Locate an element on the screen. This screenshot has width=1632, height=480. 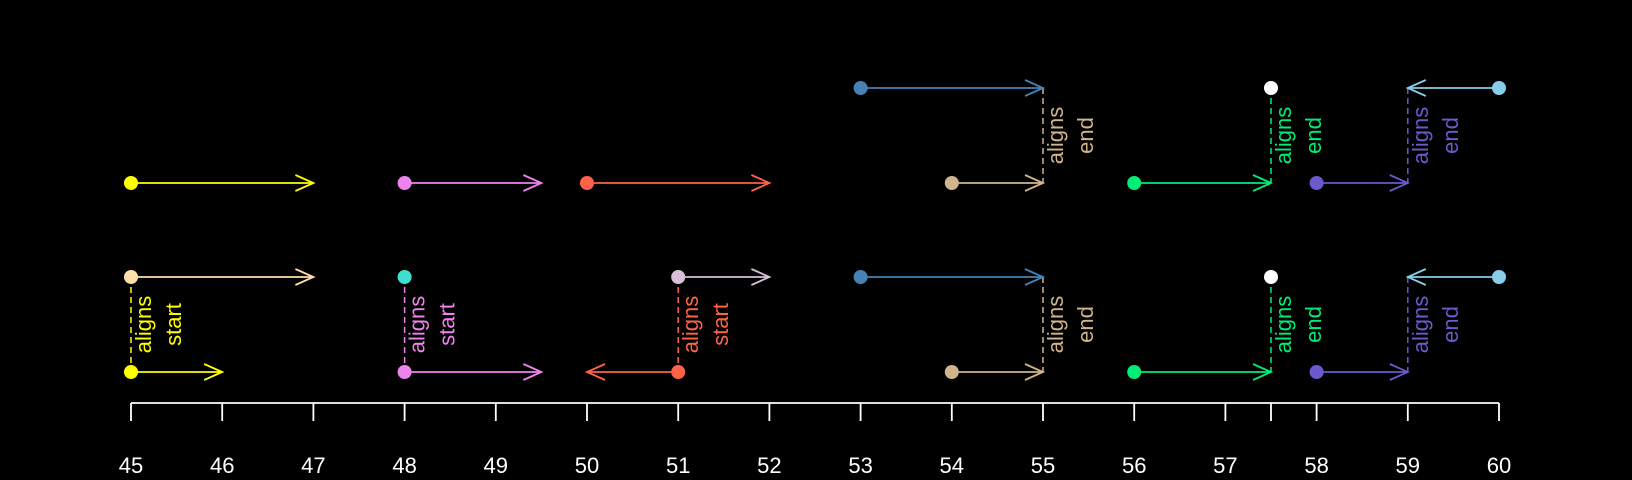
x-axis-tick-label: 52 is located at coordinates (769, 465).